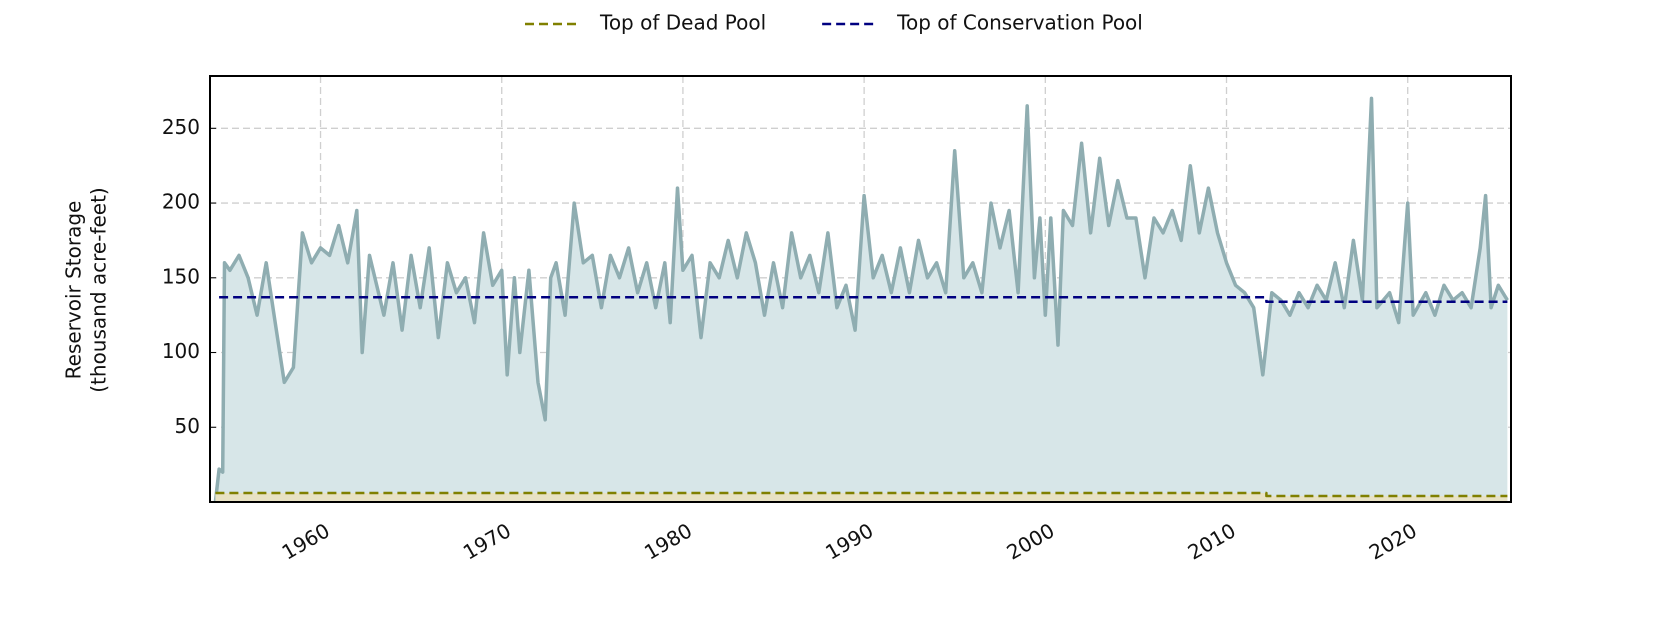 The image size is (1680, 630). Describe the element at coordinates (181, 351) in the screenshot. I see `y-tick-label: 100` at that location.